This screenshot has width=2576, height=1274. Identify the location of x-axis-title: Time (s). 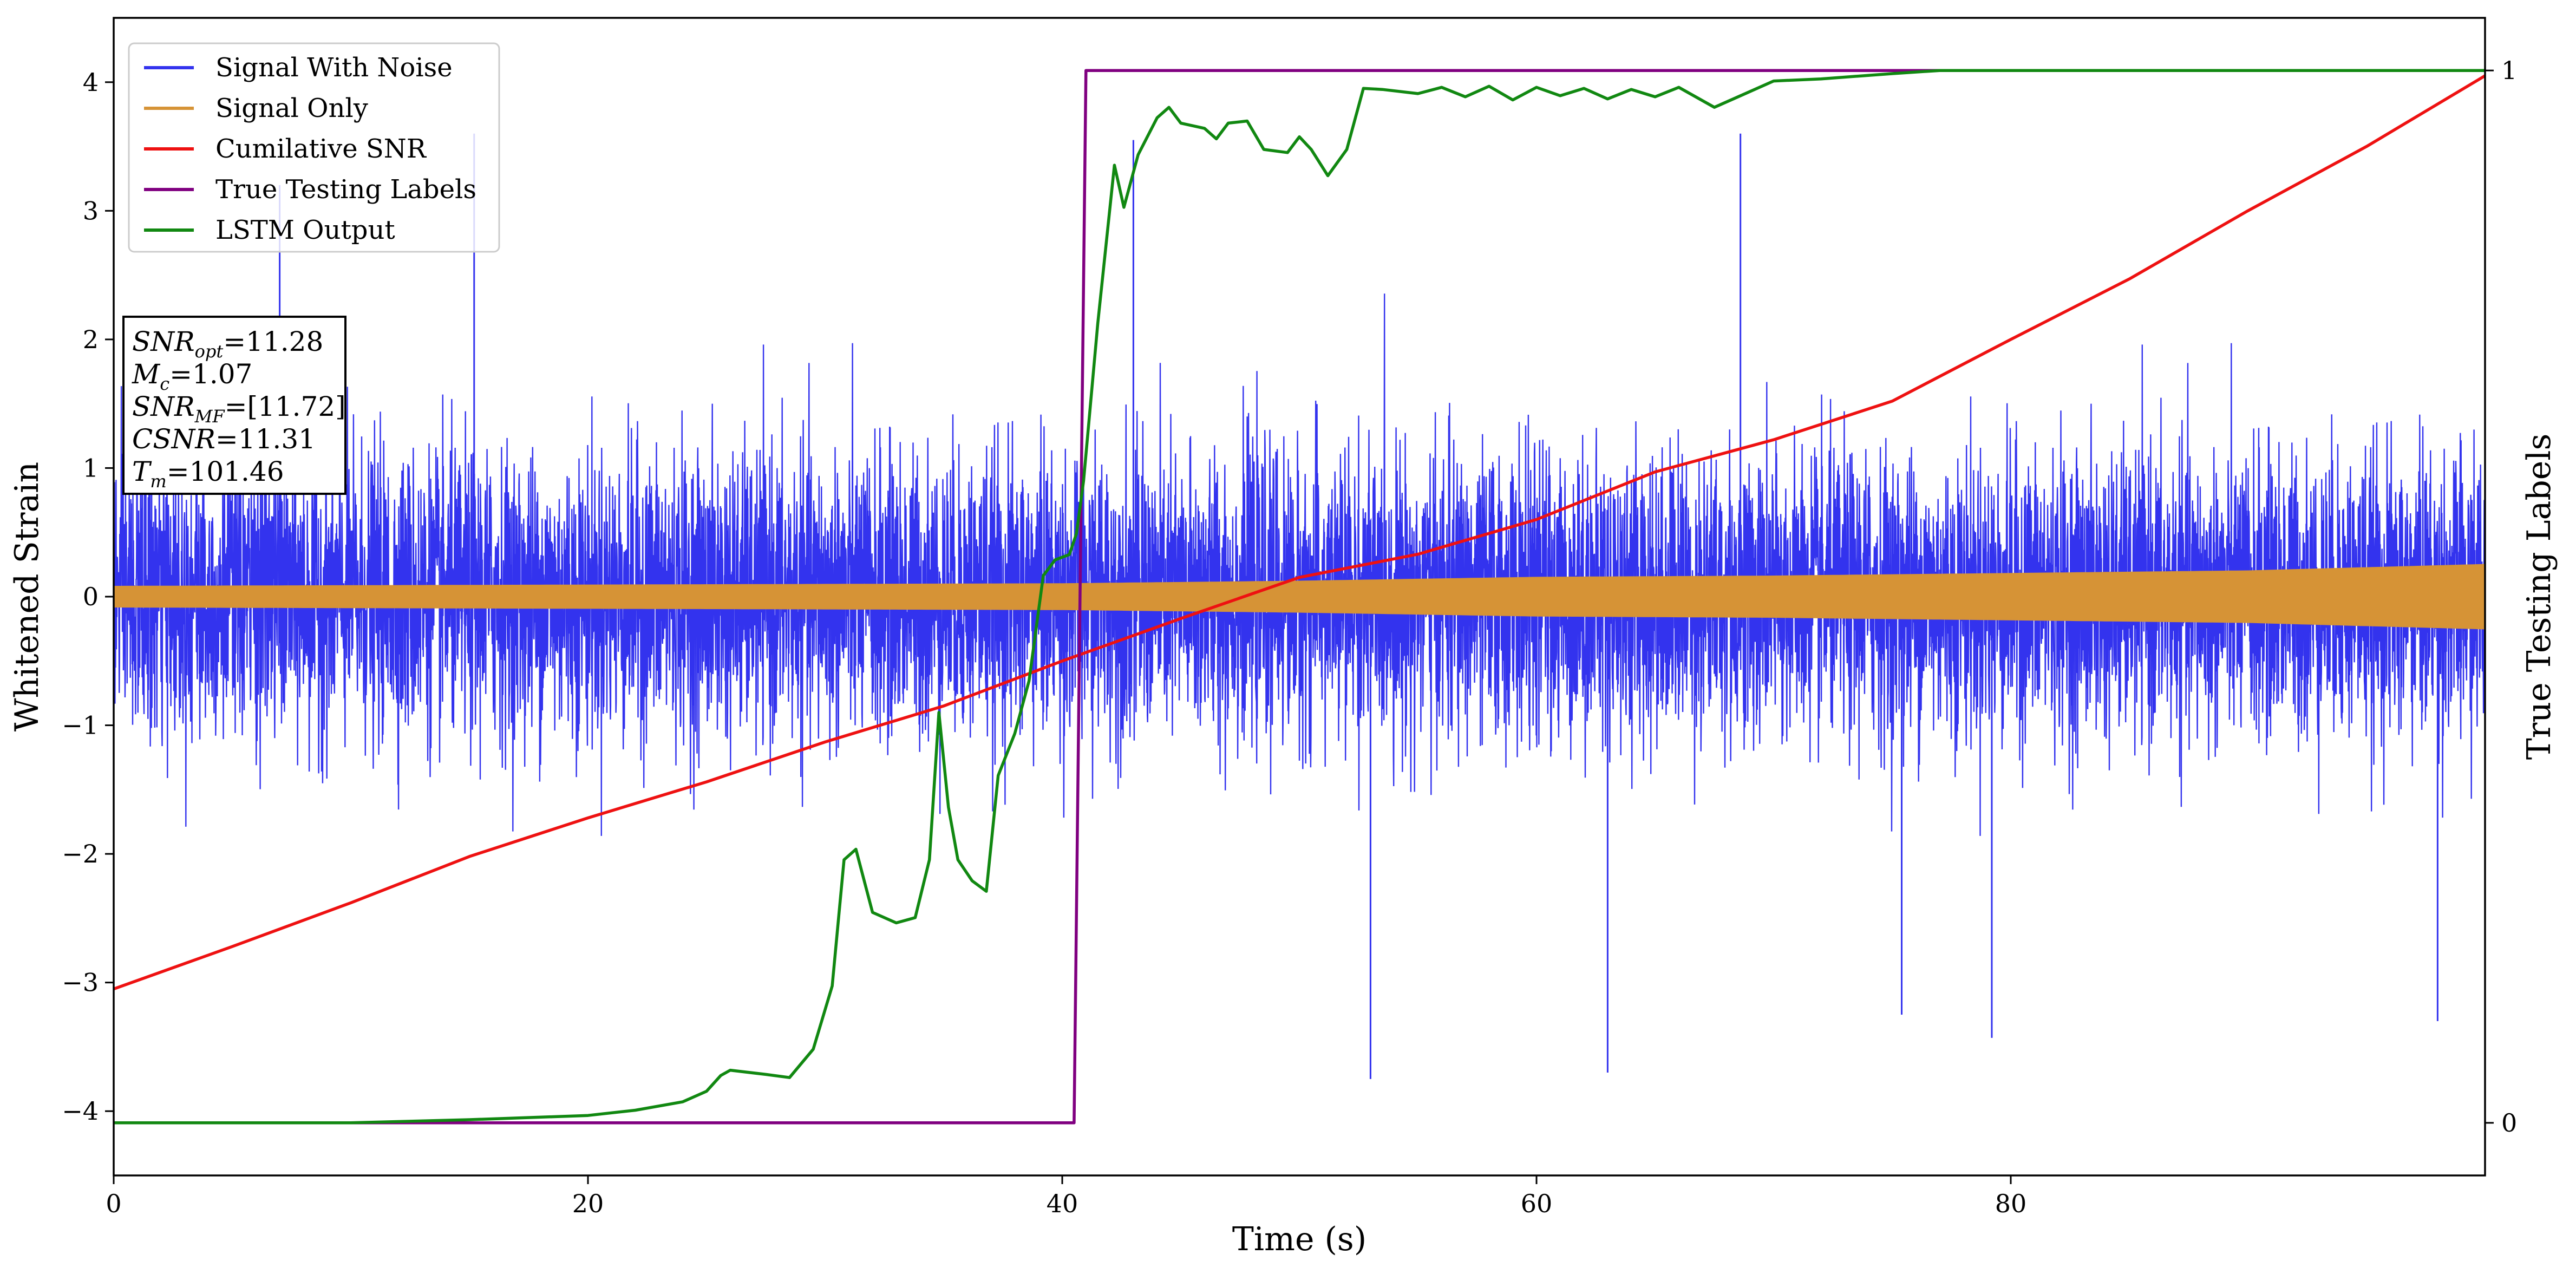
(1300, 1239).